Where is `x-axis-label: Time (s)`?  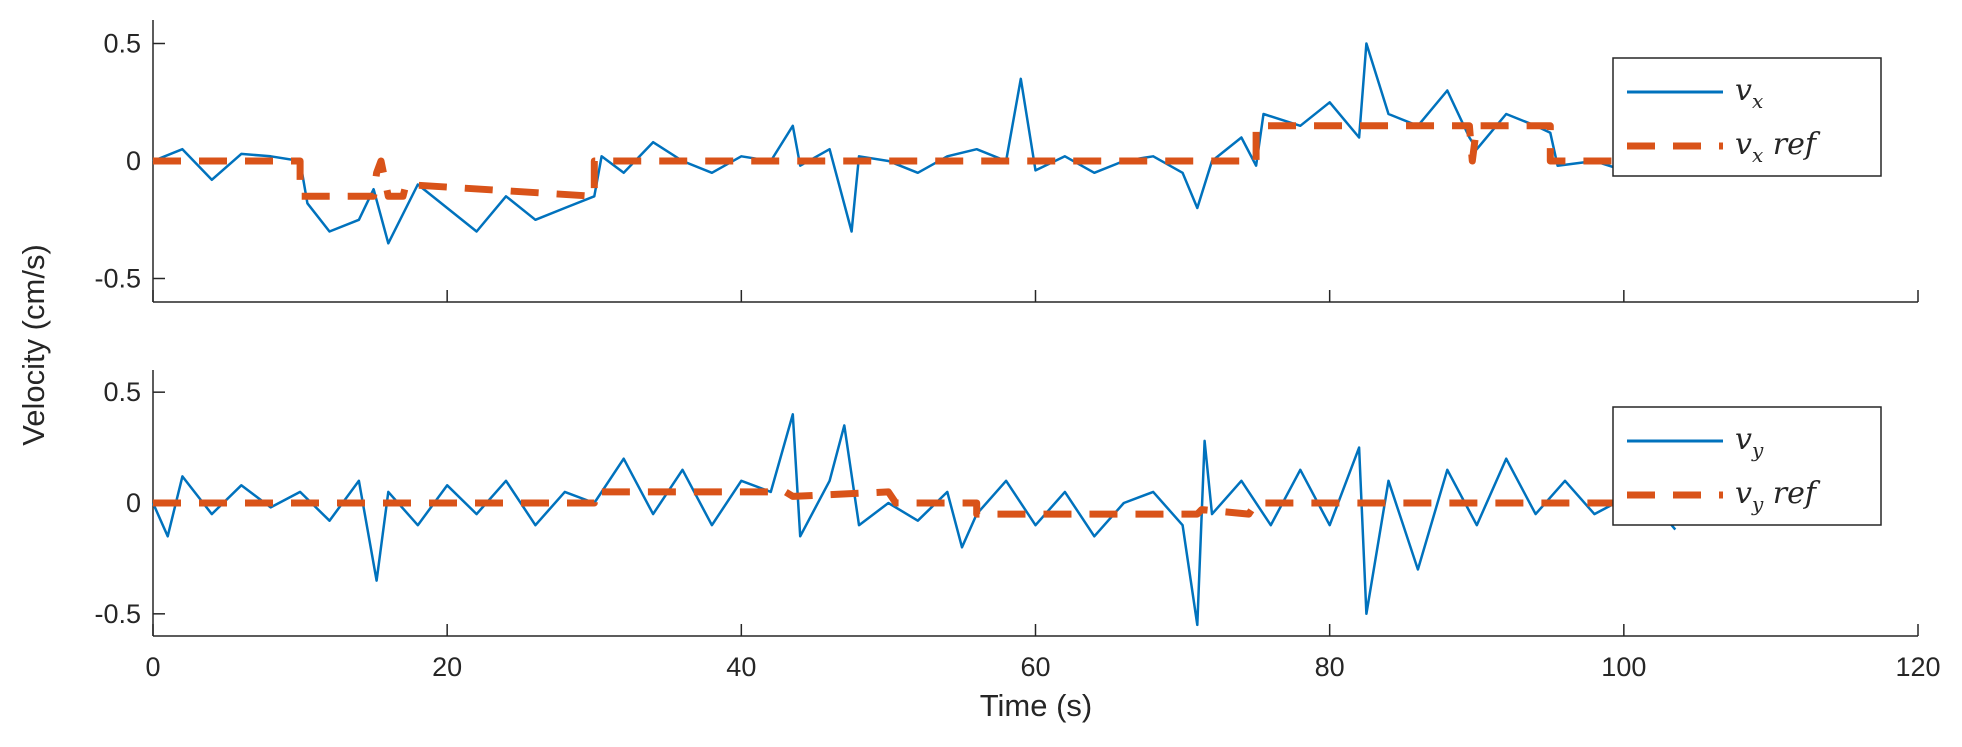
x-axis-label: Time (s) is located at coordinates (1036, 705).